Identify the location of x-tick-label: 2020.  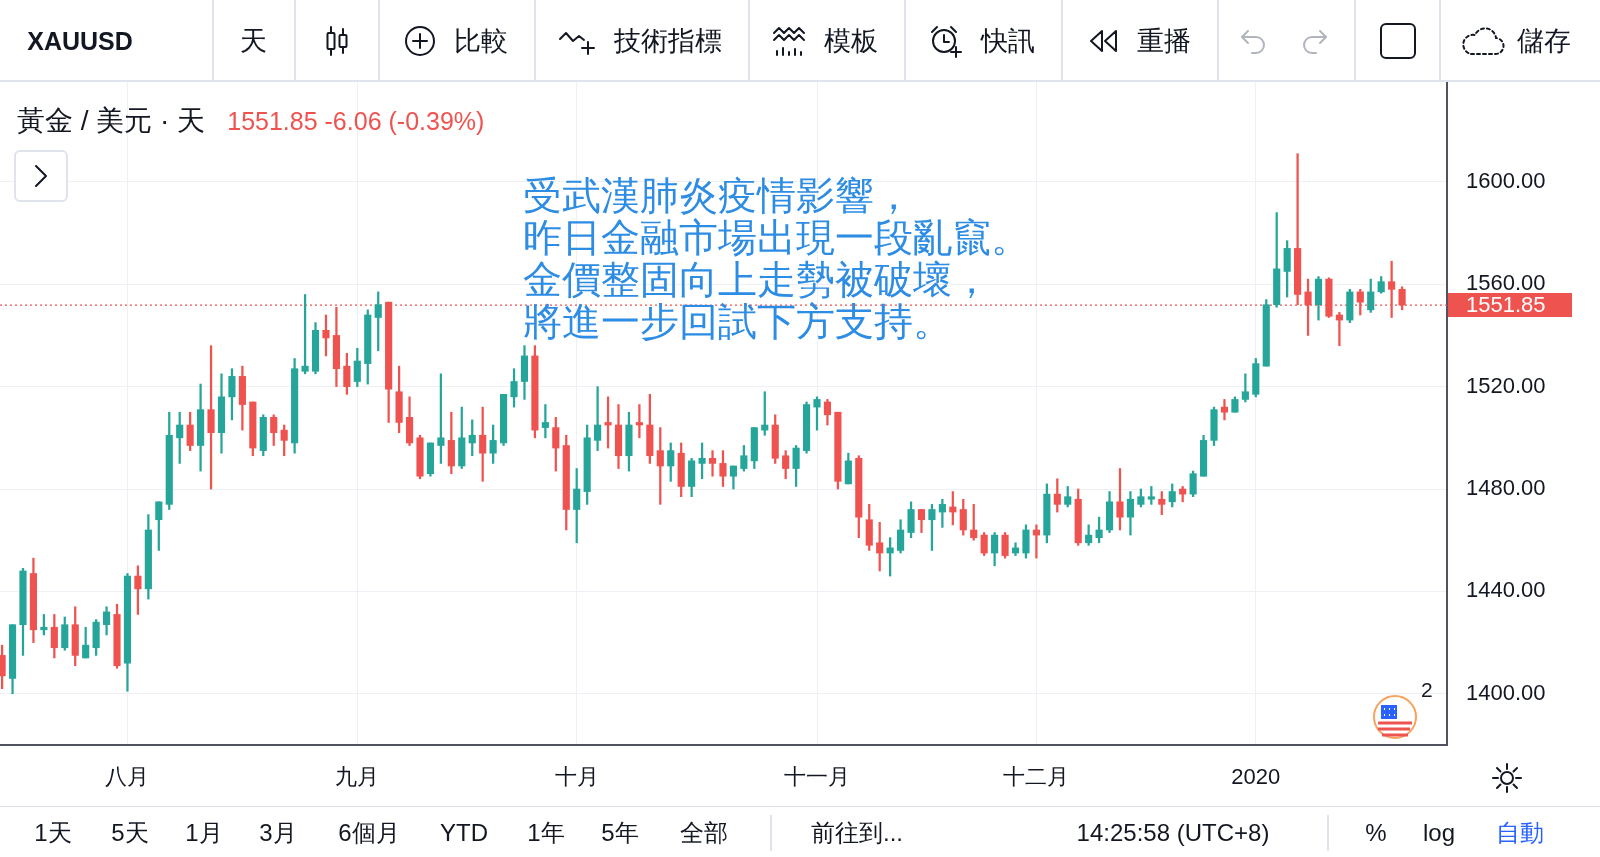
(1256, 777).